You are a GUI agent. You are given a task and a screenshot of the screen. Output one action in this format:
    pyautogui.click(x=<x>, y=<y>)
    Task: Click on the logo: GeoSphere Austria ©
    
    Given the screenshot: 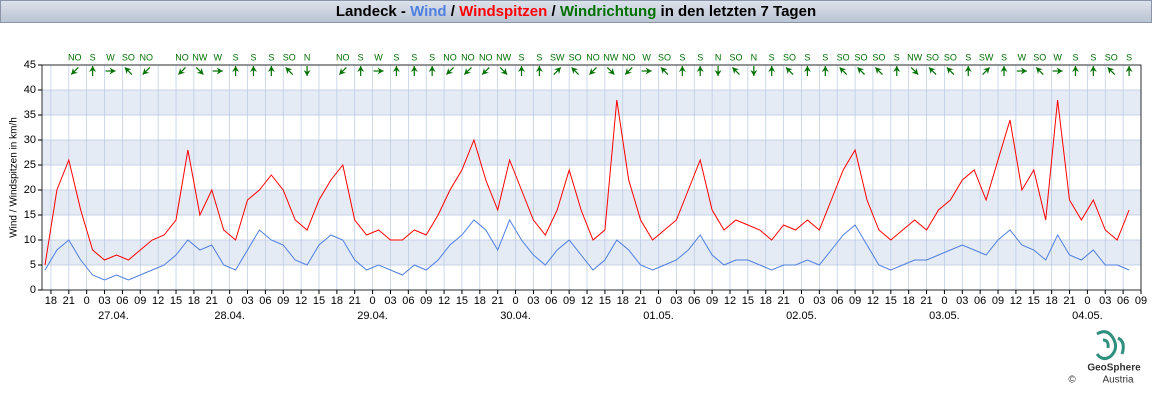 What is the action you would take?
    pyautogui.click(x=1104, y=358)
    